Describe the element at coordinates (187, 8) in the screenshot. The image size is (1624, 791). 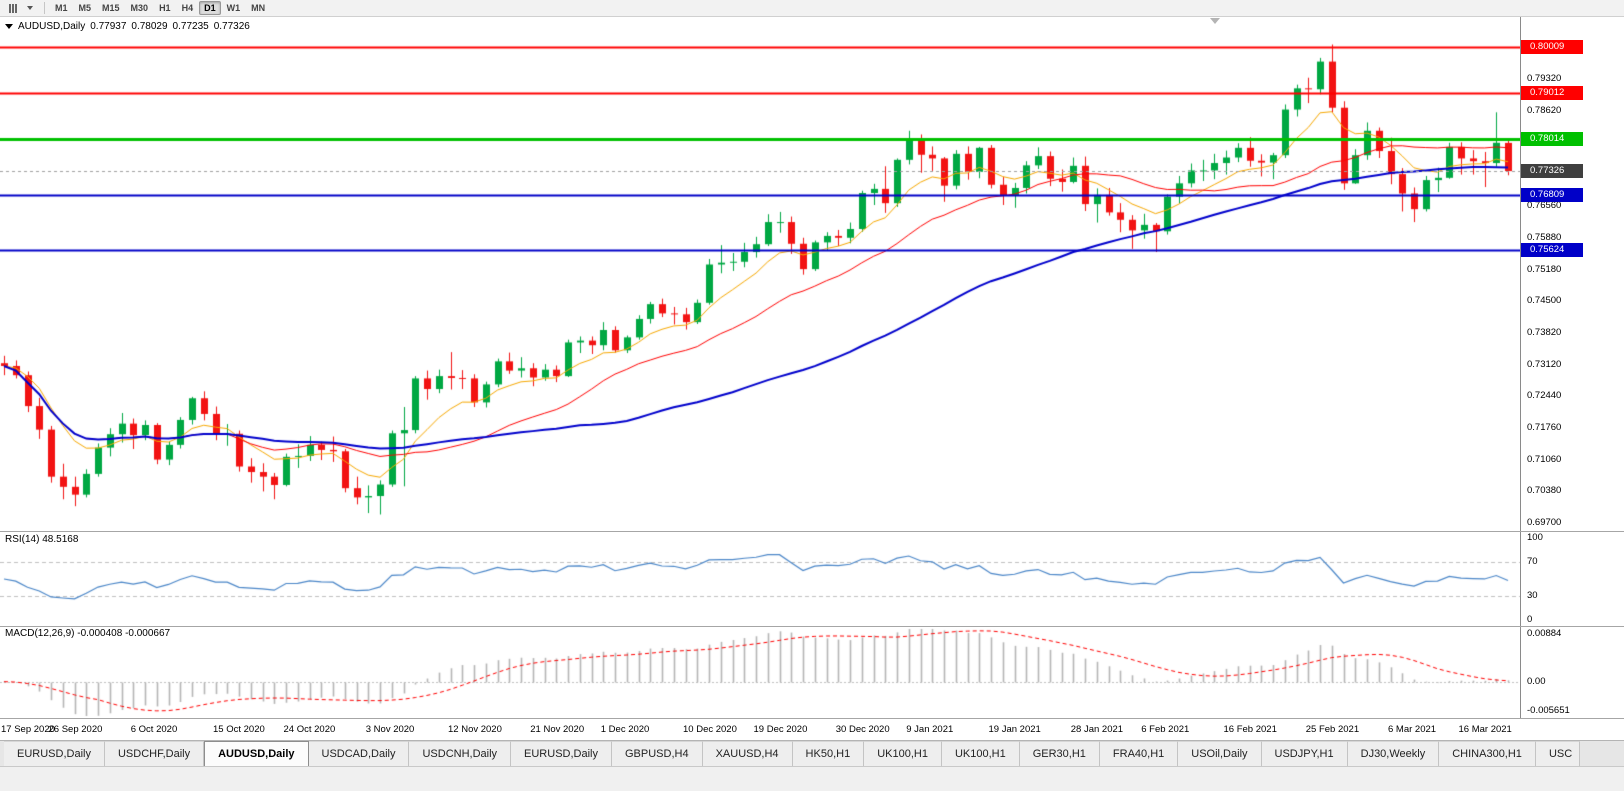
I see `timeframe-button-h4: H4` at that location.